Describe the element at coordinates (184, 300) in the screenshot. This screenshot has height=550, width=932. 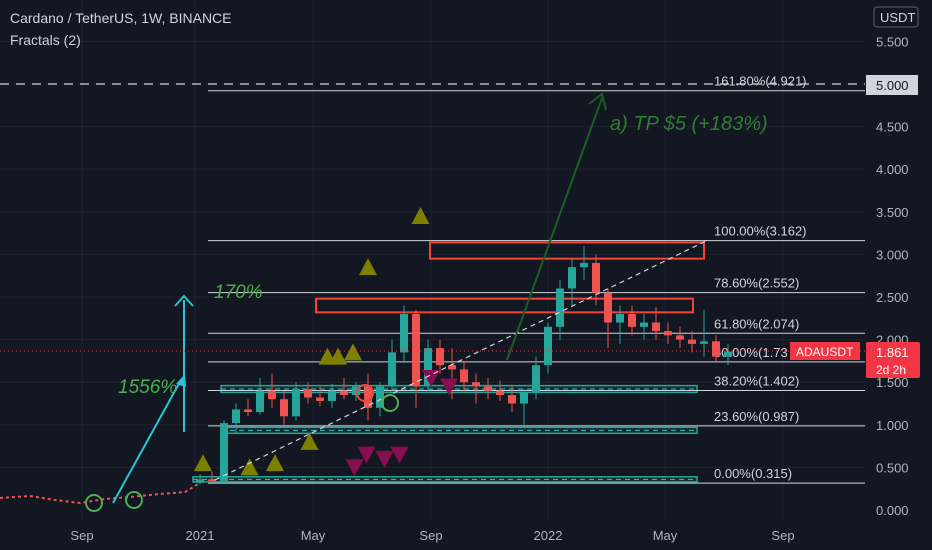
I see `gain-arrow-head` at that location.